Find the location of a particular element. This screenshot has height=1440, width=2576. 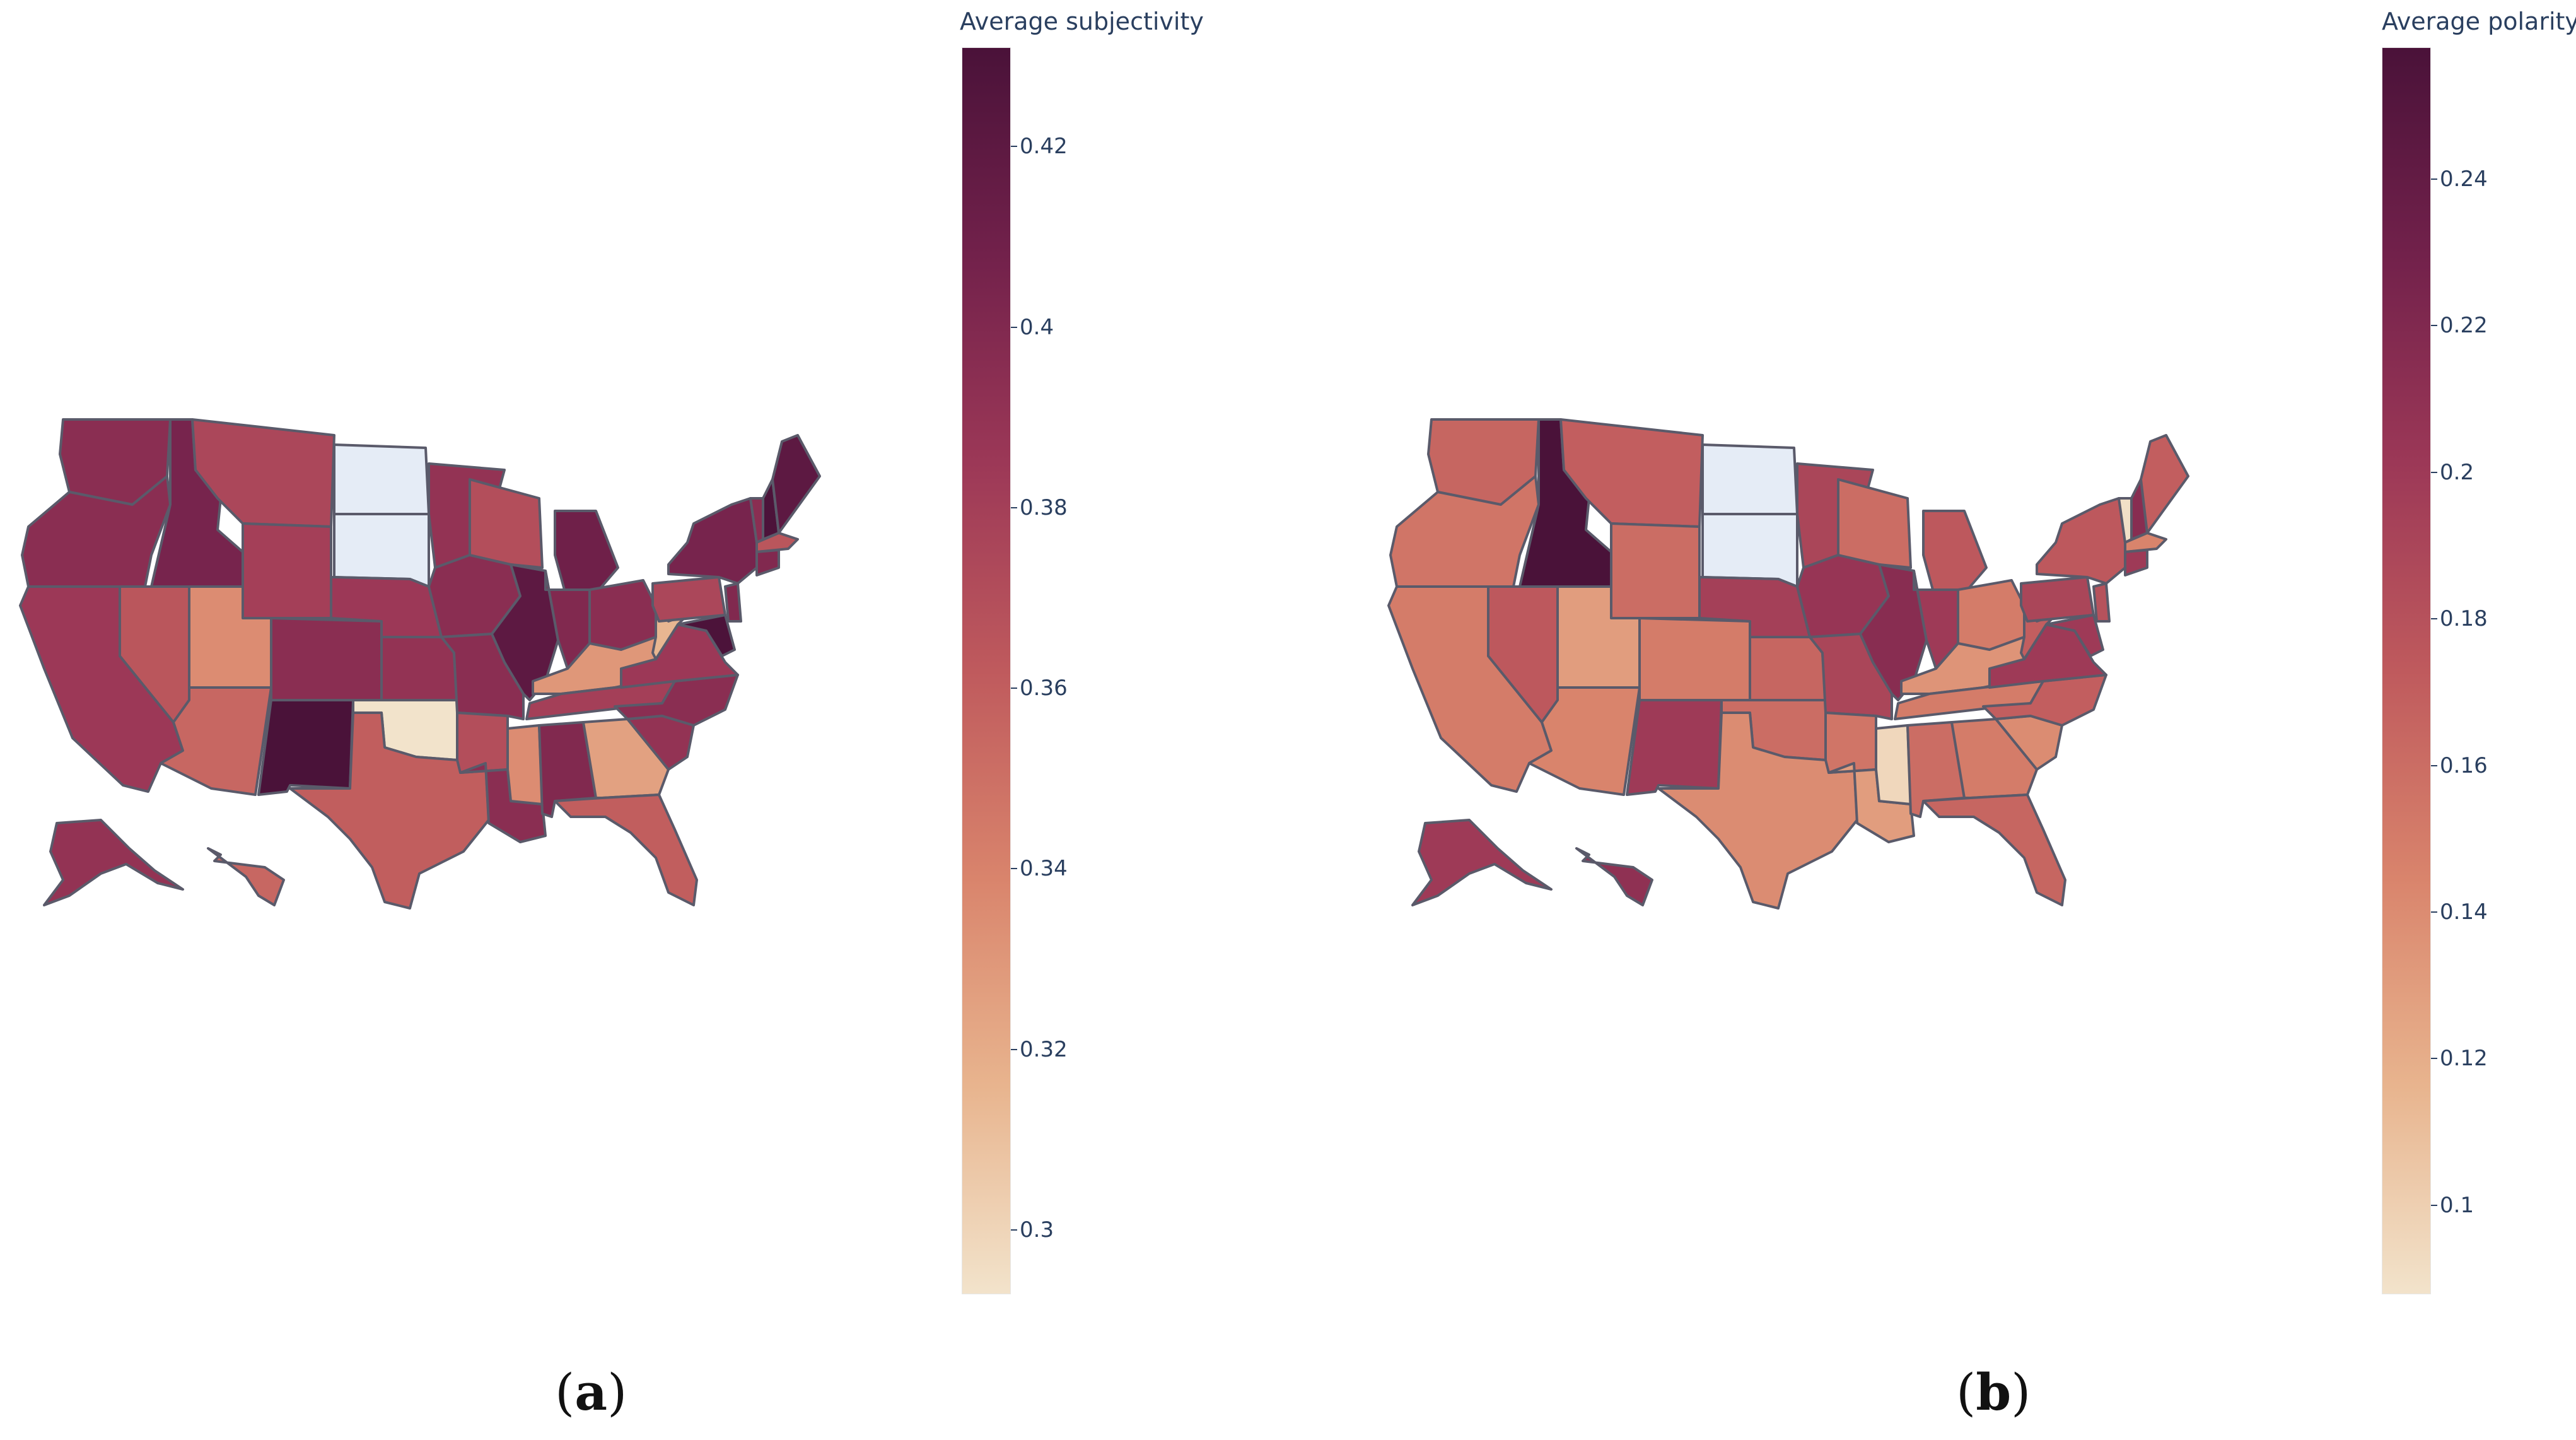

colorbar-tick-label: 0.2 is located at coordinates (2457, 472).